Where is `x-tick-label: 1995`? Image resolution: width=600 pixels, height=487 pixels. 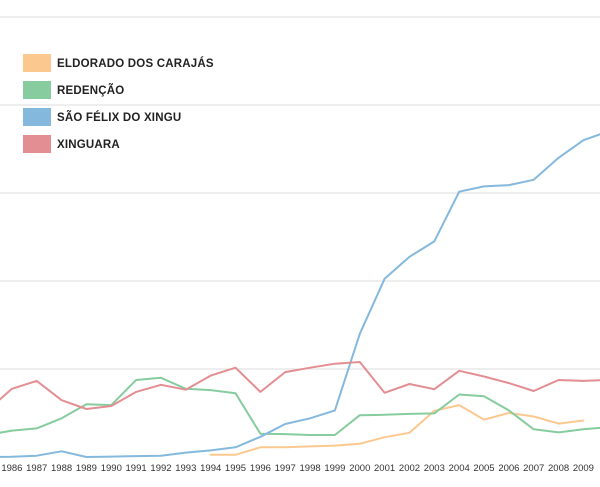
x-tick-label: 1995 is located at coordinates (235, 468).